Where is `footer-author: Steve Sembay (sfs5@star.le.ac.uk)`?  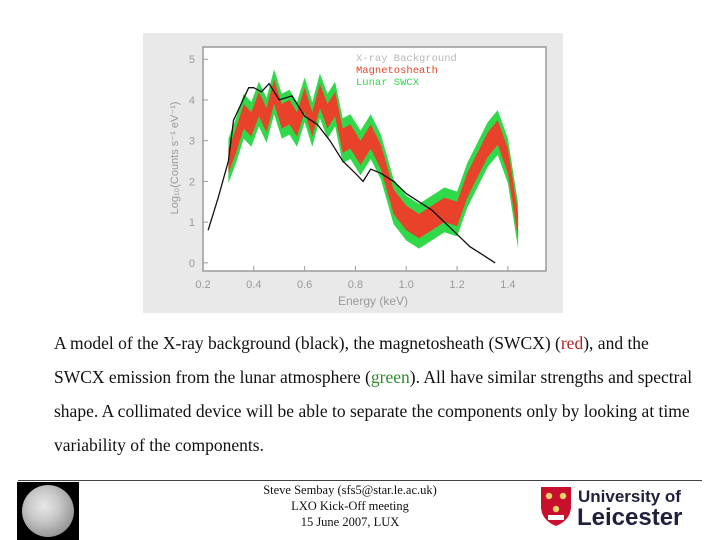
footer-author: Steve Sembay (sfs5@star.le.ac.uk) is located at coordinates (350, 490).